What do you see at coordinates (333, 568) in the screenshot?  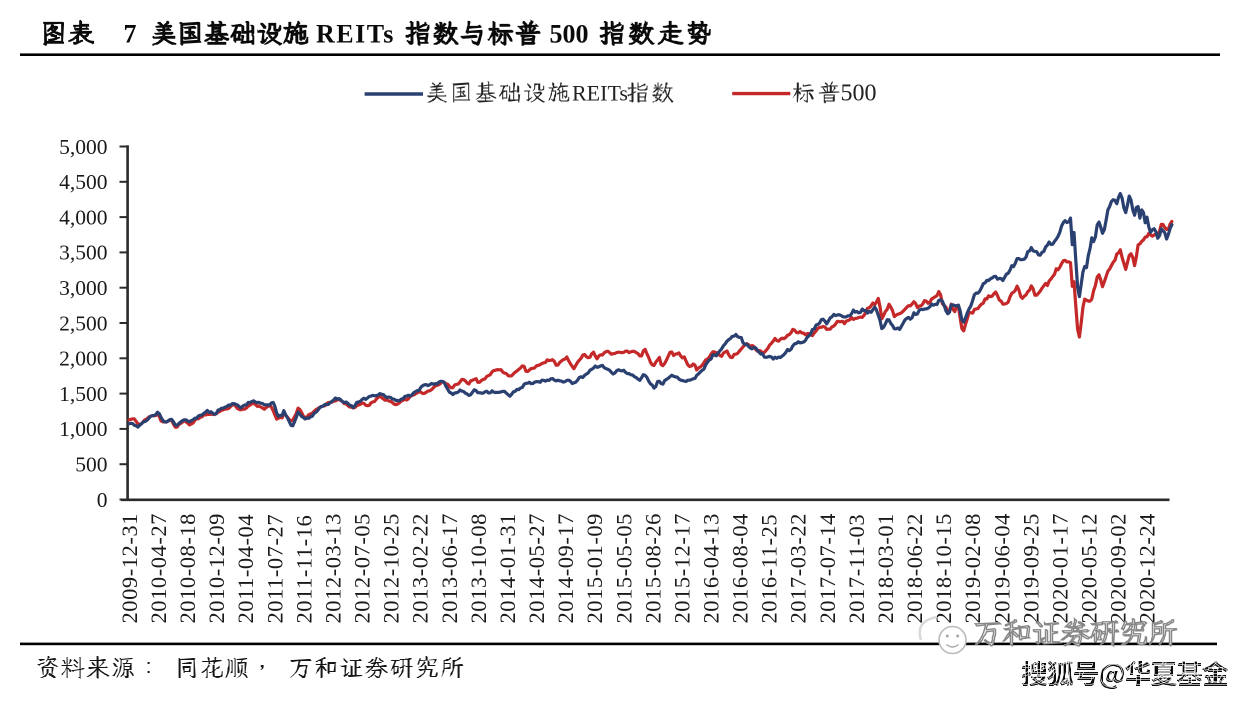 I see `svg-text: 2012-03-13` at bounding box center [333, 568].